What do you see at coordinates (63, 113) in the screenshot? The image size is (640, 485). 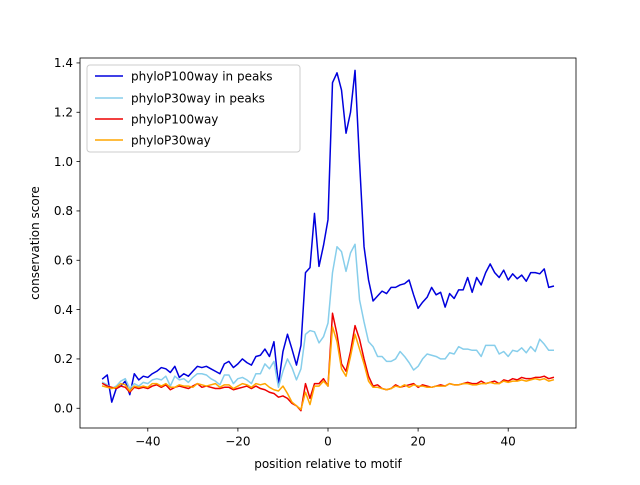 I see `y-tick-label: 1.2` at bounding box center [63, 113].